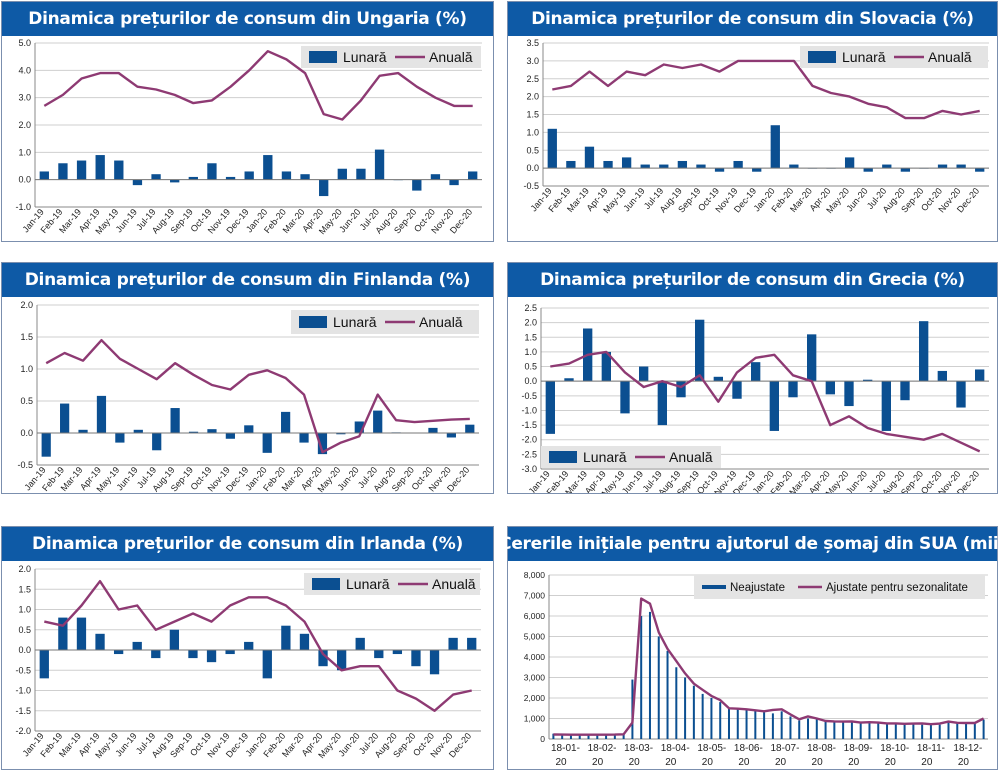 The image size is (1000, 771). What do you see at coordinates (529, 440) in the screenshot?
I see `y-tick-label: -2.0` at bounding box center [529, 440].